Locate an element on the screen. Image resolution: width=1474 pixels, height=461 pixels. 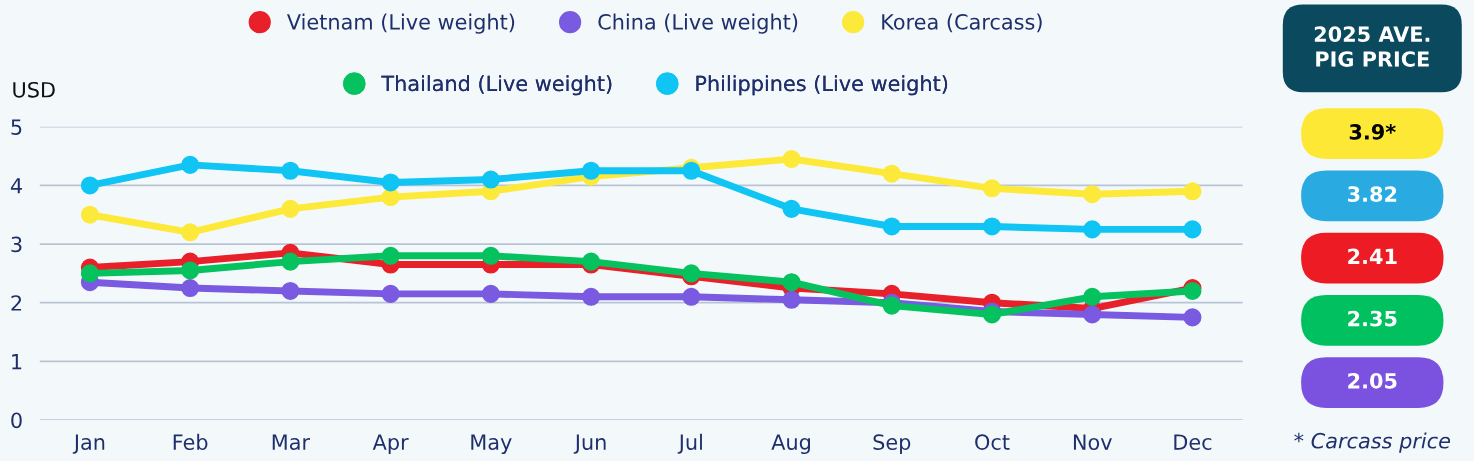
x-tick-label: Oct is located at coordinates (992, 442).